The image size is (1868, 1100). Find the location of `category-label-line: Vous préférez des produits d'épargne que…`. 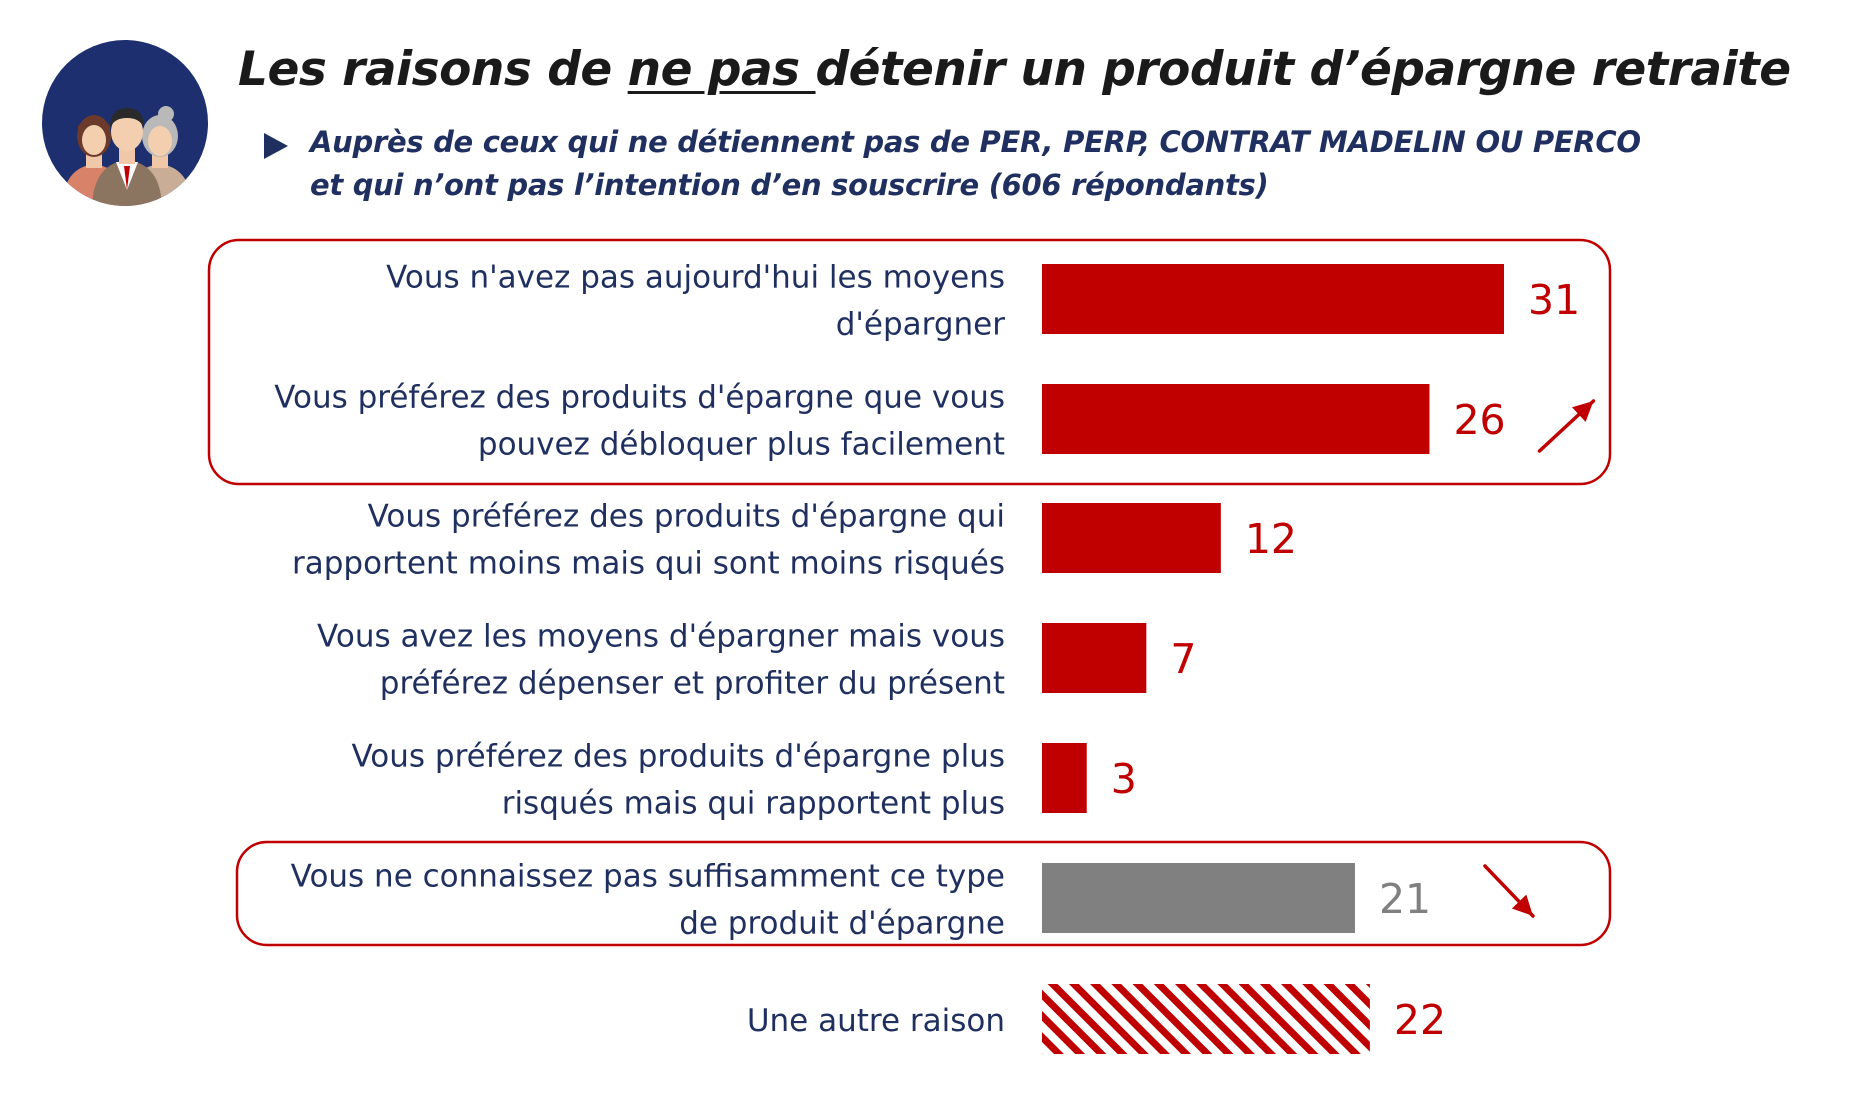

category-label-line: Vous préférez des produits d'épargne que… is located at coordinates (639, 398).